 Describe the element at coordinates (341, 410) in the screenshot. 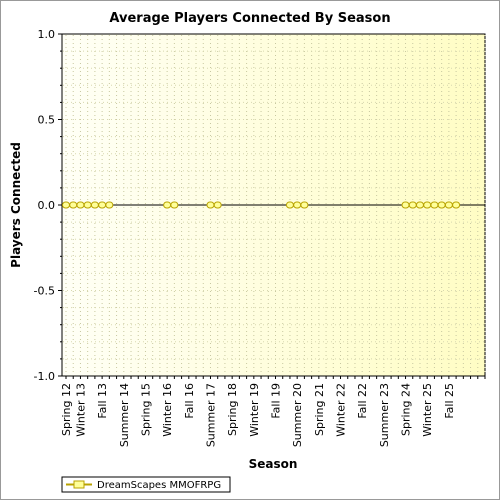

I see `x-tick-label: Winter 22` at that location.